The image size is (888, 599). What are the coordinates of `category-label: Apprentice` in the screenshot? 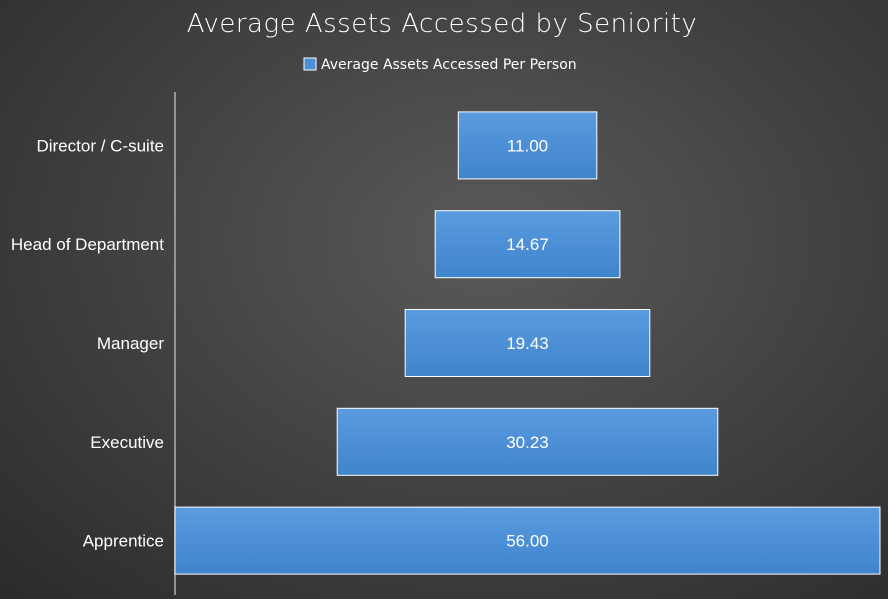 It's located at (123, 541).